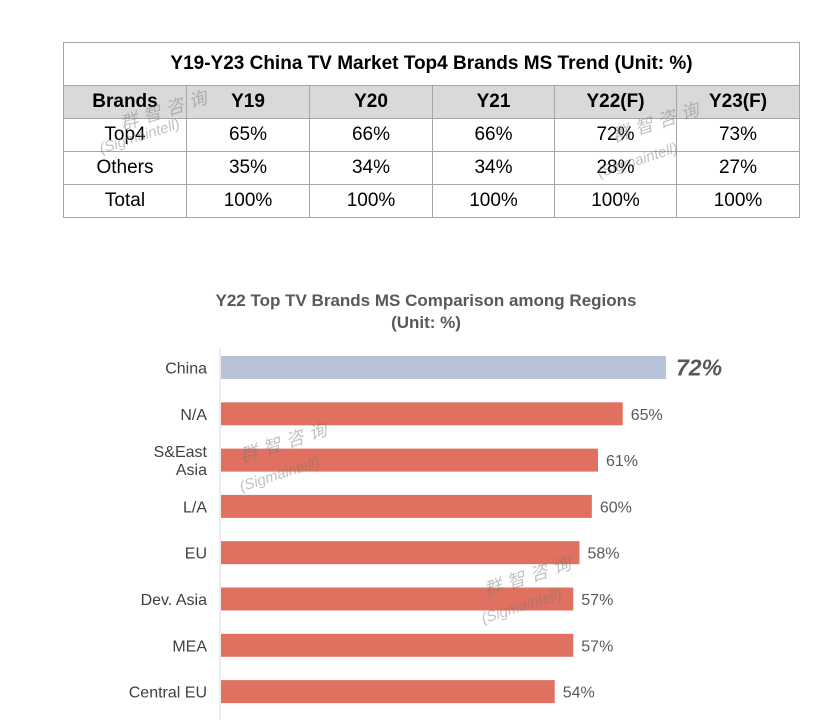  Describe the element at coordinates (410, 460) in the screenshot. I see `bar-s-east-asia` at that location.